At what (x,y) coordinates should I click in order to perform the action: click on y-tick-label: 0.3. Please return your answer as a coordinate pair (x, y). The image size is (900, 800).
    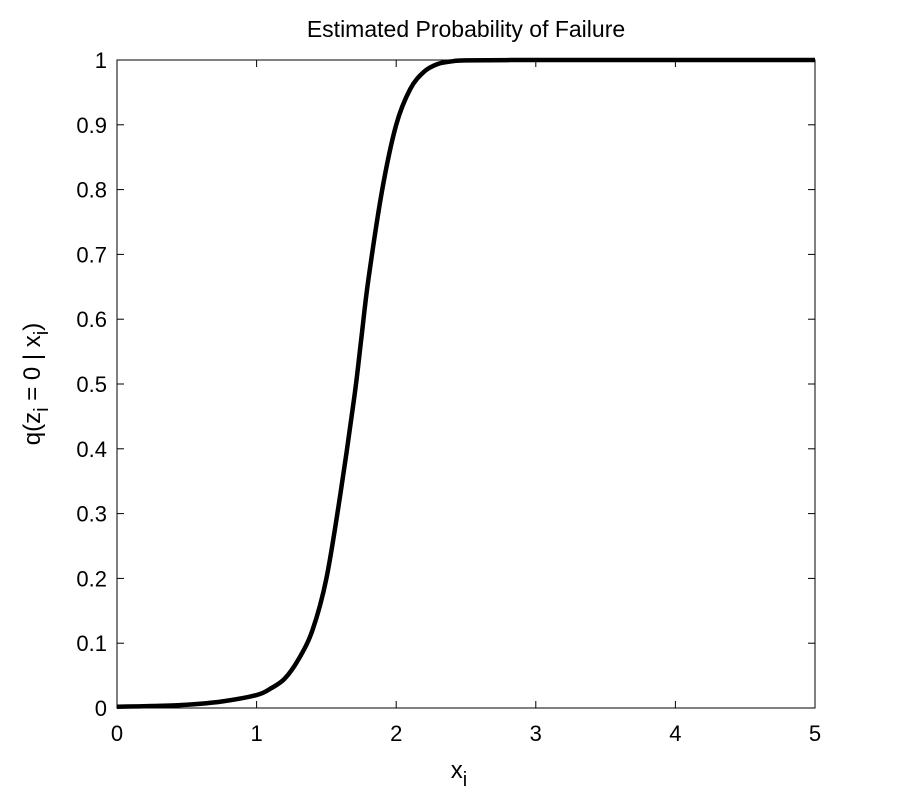
    Looking at the image, I should click on (91, 514).